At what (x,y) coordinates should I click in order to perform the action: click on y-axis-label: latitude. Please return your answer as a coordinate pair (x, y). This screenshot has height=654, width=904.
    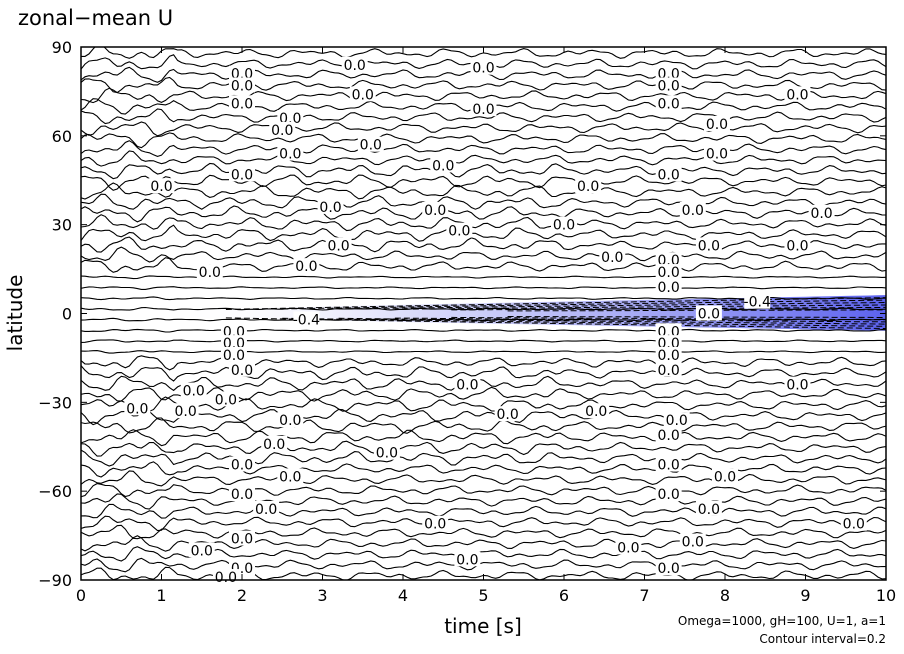
    Looking at the image, I should click on (15, 313).